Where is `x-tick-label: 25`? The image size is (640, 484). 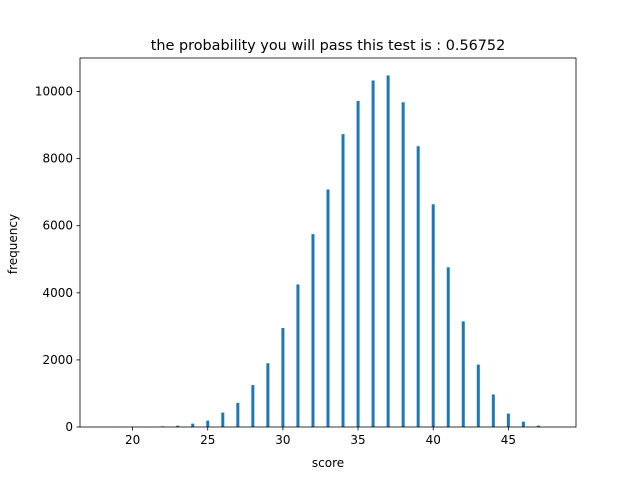
x-tick-label: 25 is located at coordinates (207, 440).